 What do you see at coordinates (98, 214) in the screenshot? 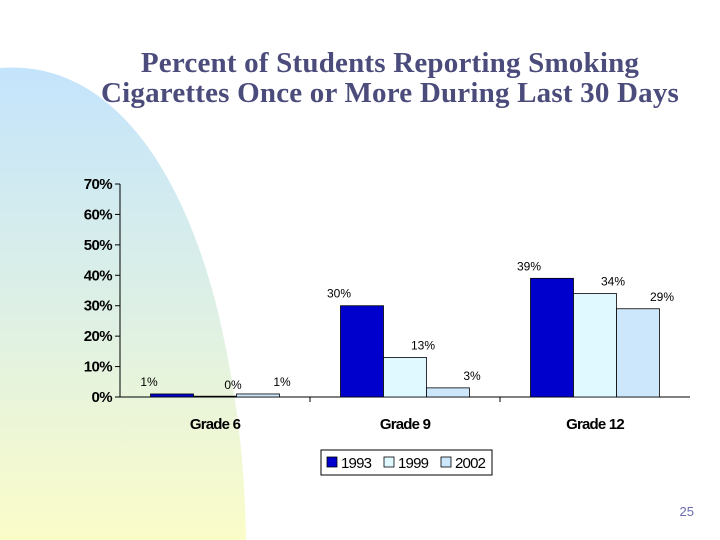
I see `y-tick-label: 60%` at bounding box center [98, 214].